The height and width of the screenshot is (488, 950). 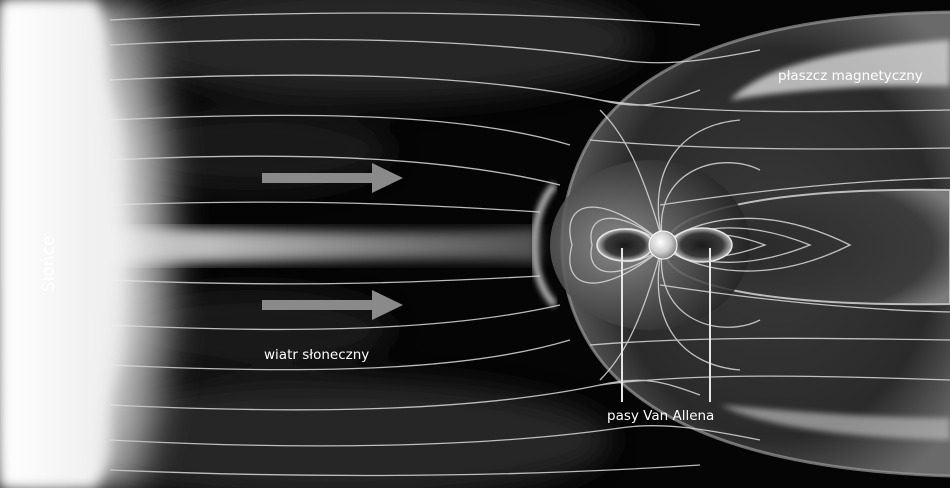 I want to click on lower-sheath-band, so click(x=835, y=422).